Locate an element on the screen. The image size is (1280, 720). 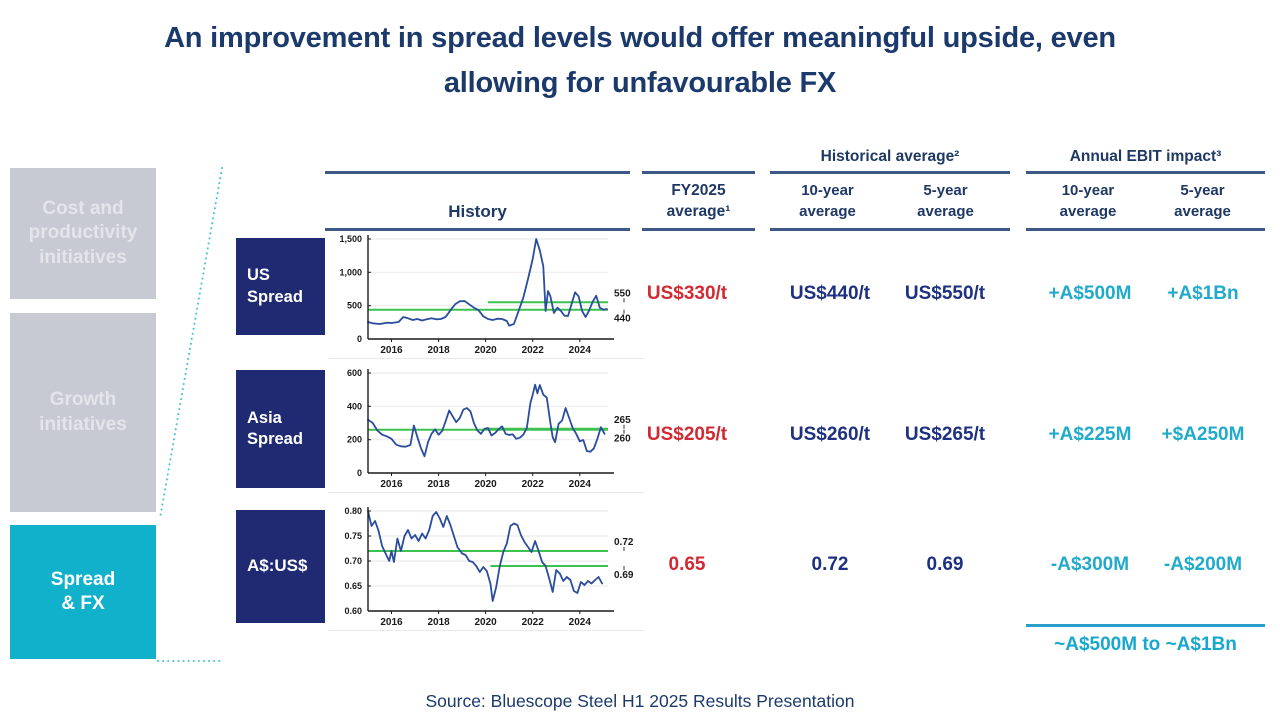
svg-text: 0.72 is located at coordinates (624, 542).